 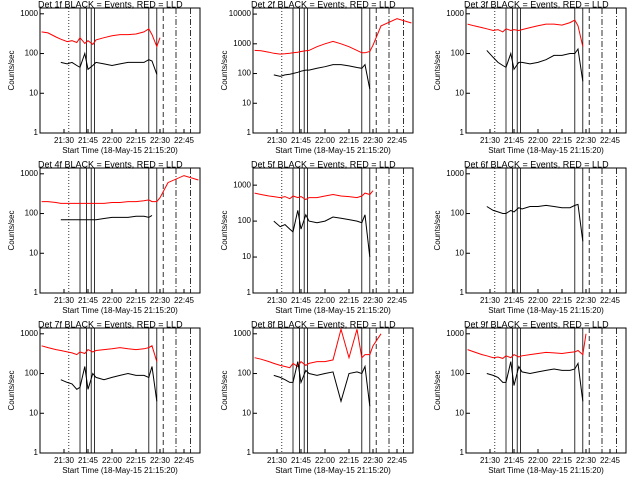 What do you see at coordinates (110, 164) in the screenshot?
I see `chart-title: Det 4f BLACK = Events, RED = LLD` at bounding box center [110, 164].